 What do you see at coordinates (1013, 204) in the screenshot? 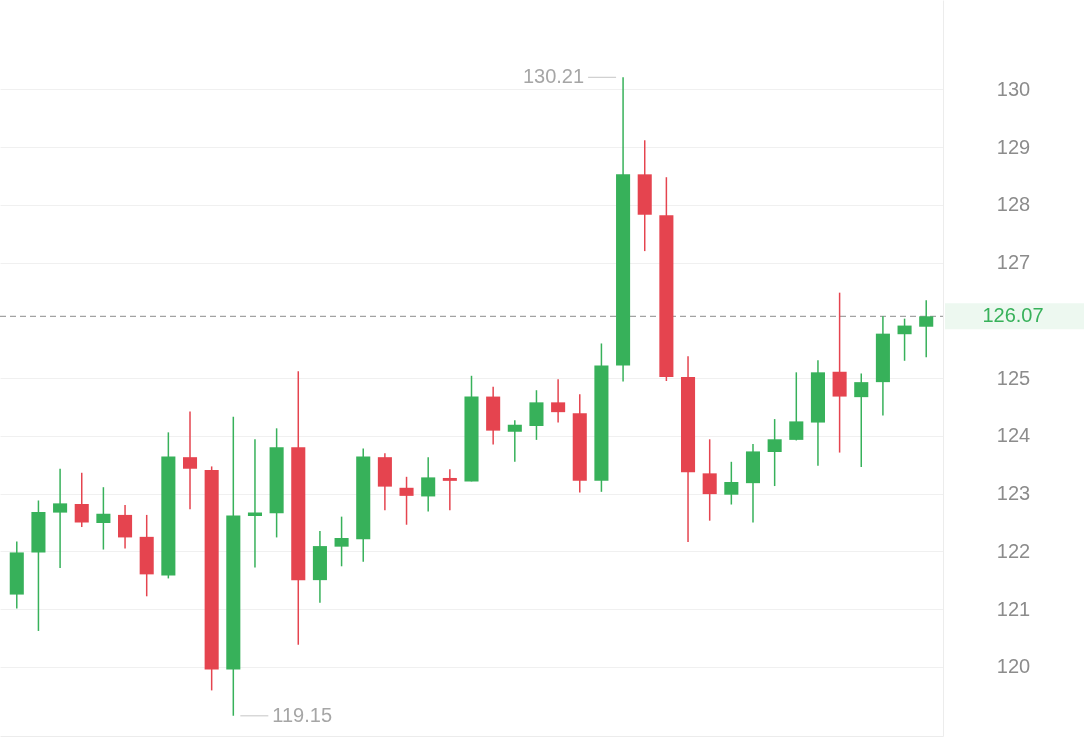
I see `y-tick-label: 128` at bounding box center [1013, 204].